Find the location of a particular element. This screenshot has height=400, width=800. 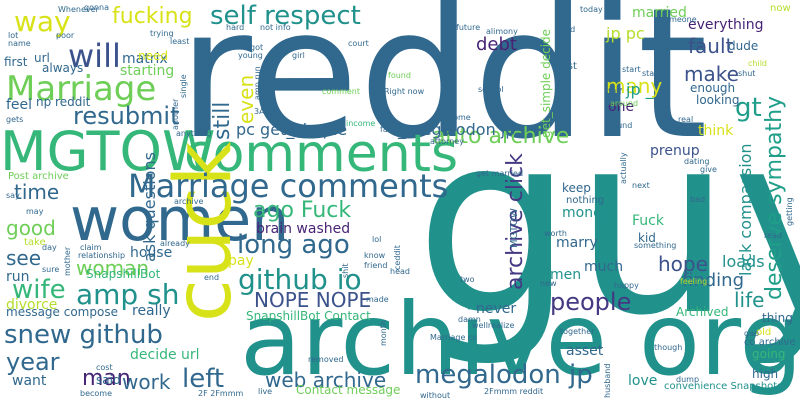

cloud-word: lol is located at coordinates (377, 239).